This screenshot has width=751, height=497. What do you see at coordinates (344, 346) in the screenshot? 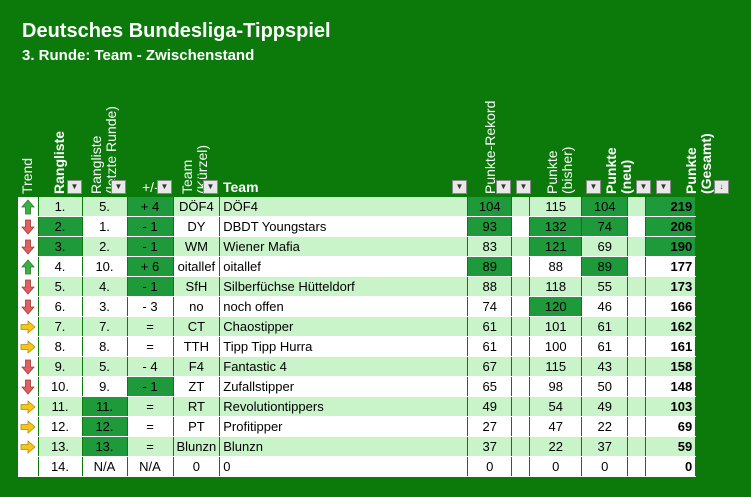
I see `cell-team: Tipp Tipp Hurra` at bounding box center [344, 346].